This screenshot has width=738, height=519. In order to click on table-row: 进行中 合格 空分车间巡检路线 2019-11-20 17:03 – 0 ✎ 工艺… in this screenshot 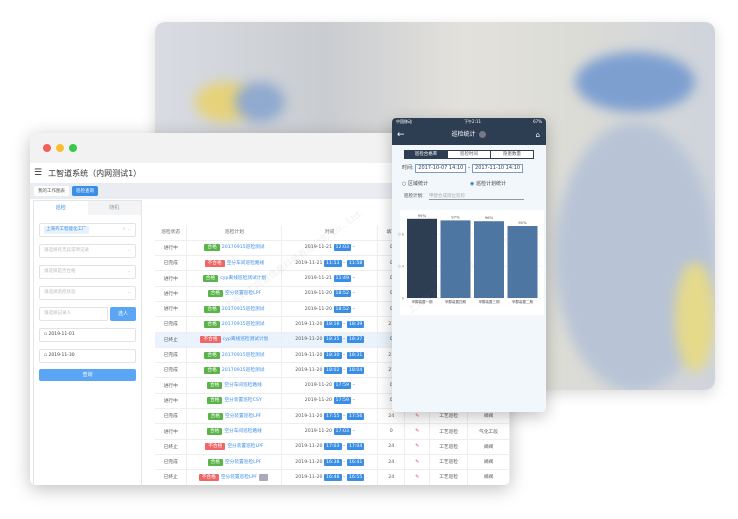, I will do `click(332, 431)`.